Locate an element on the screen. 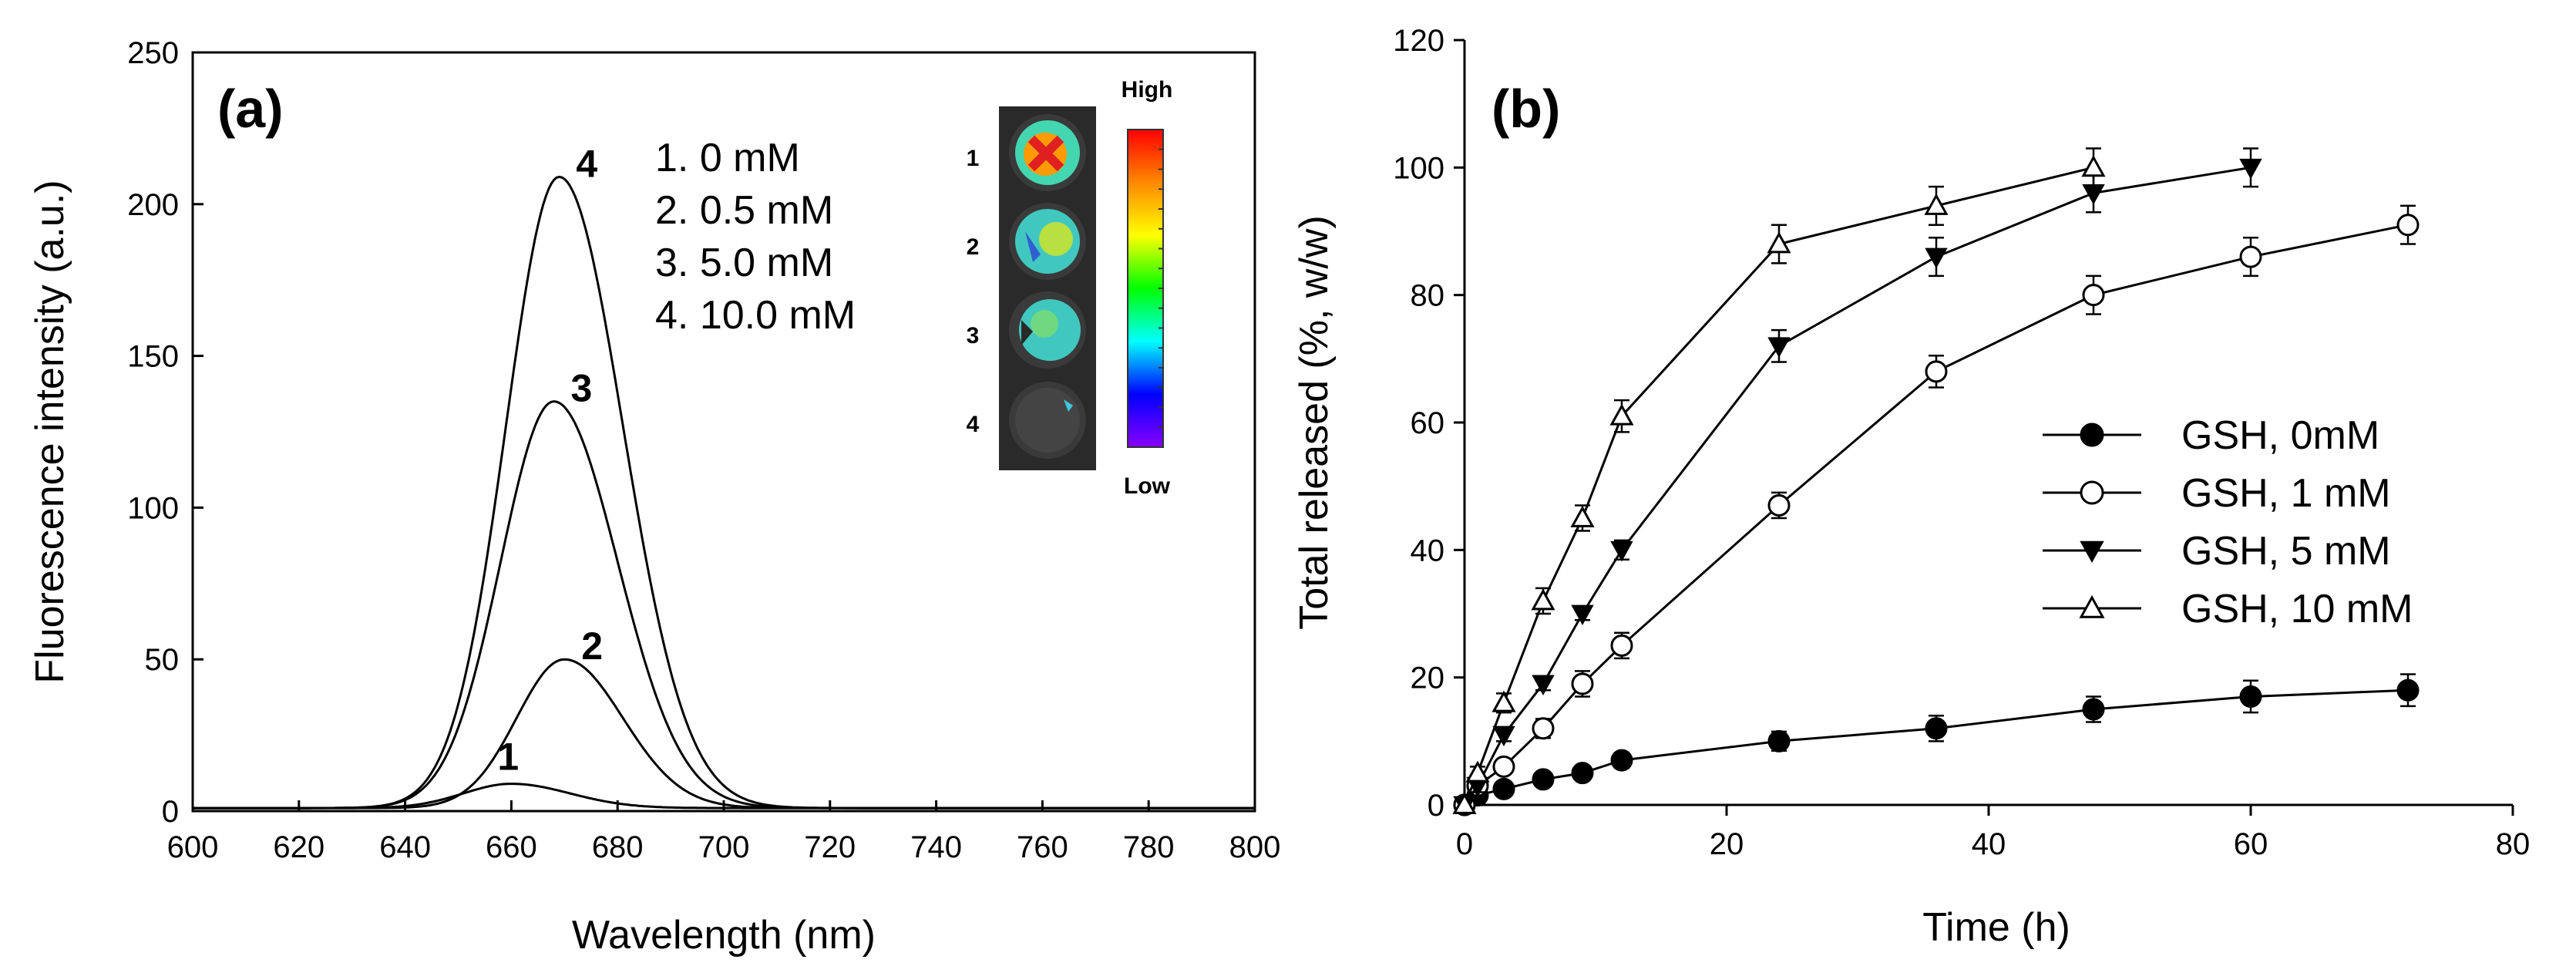 The width and height of the screenshot is (2576, 973). x-tick-label: 20 is located at coordinates (1727, 844).